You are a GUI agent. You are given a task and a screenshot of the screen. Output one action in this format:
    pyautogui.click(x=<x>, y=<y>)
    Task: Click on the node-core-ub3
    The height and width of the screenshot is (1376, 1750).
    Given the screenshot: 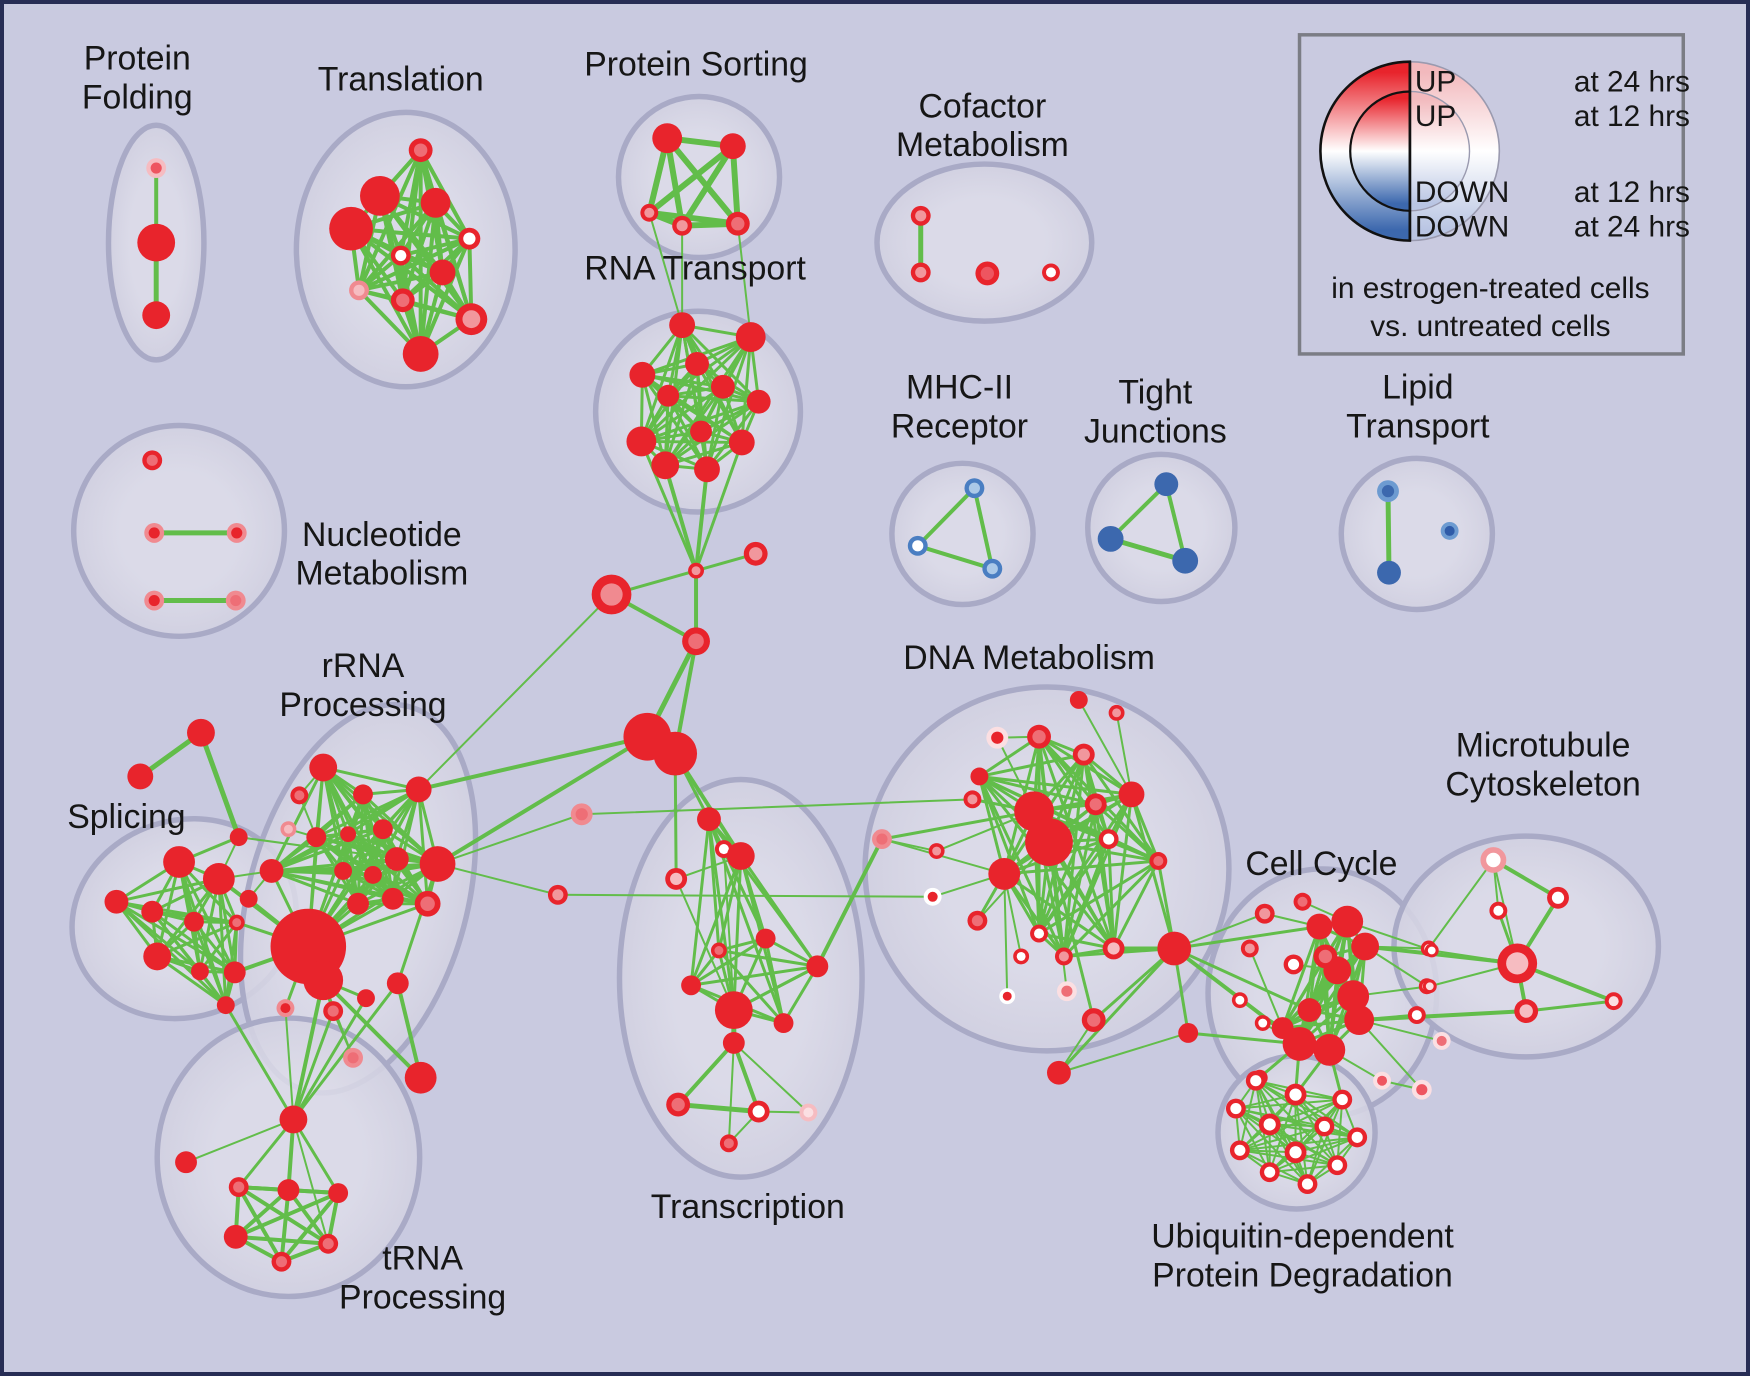 What is the action you would take?
    pyautogui.click(x=1342, y=1100)
    